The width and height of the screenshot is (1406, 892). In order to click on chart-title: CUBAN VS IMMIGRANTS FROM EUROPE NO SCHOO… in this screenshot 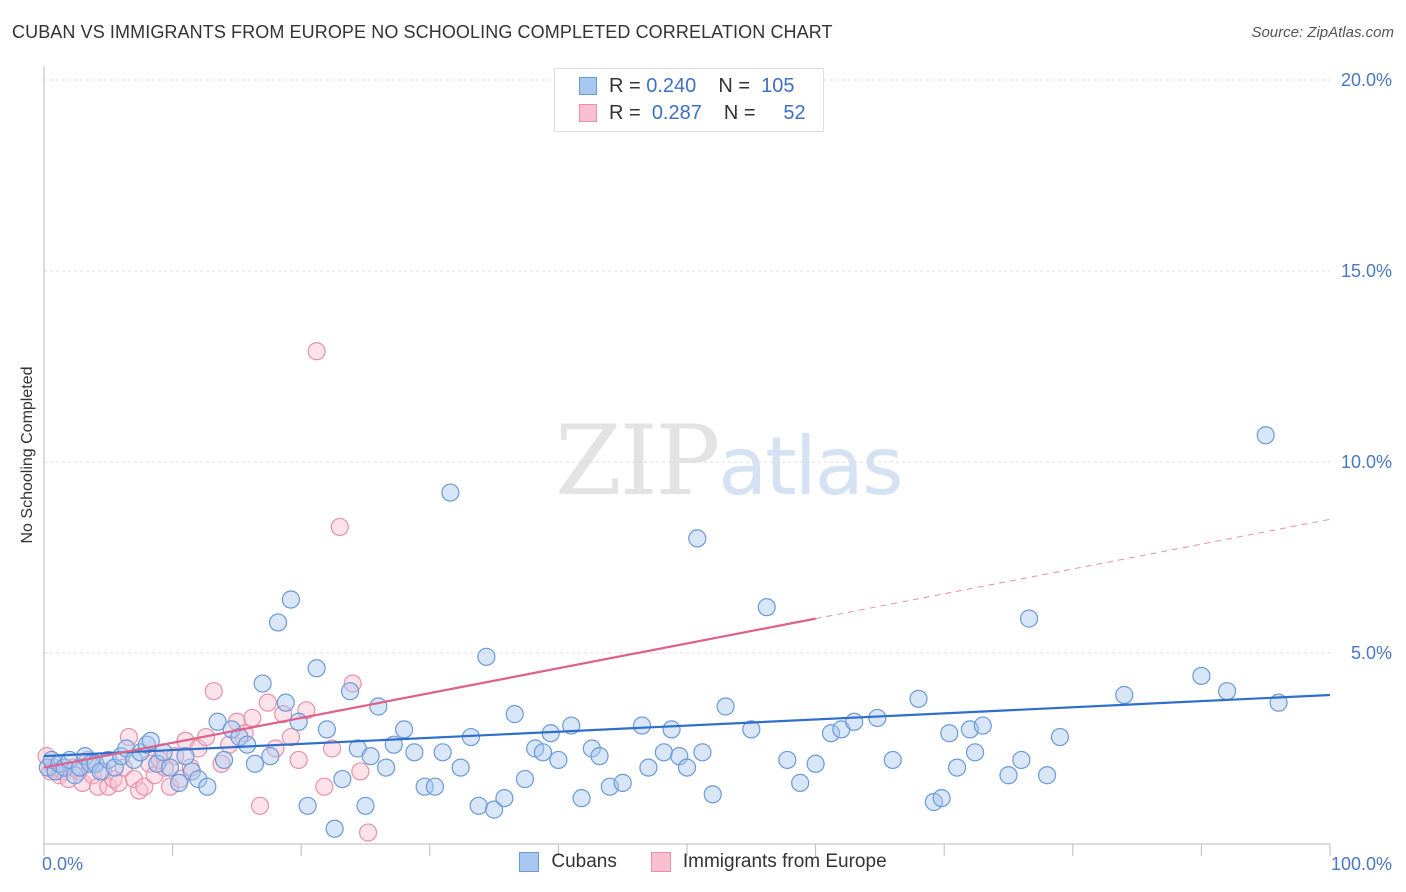, I will do `click(422, 32)`.